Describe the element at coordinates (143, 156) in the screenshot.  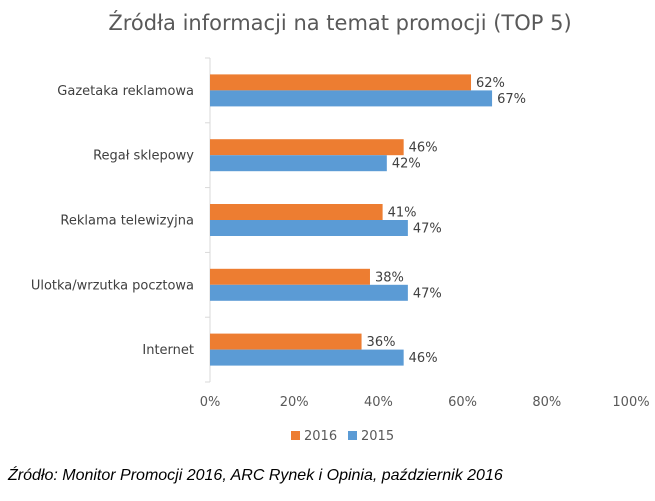
I see `category-label: Regał sklepowy` at that location.